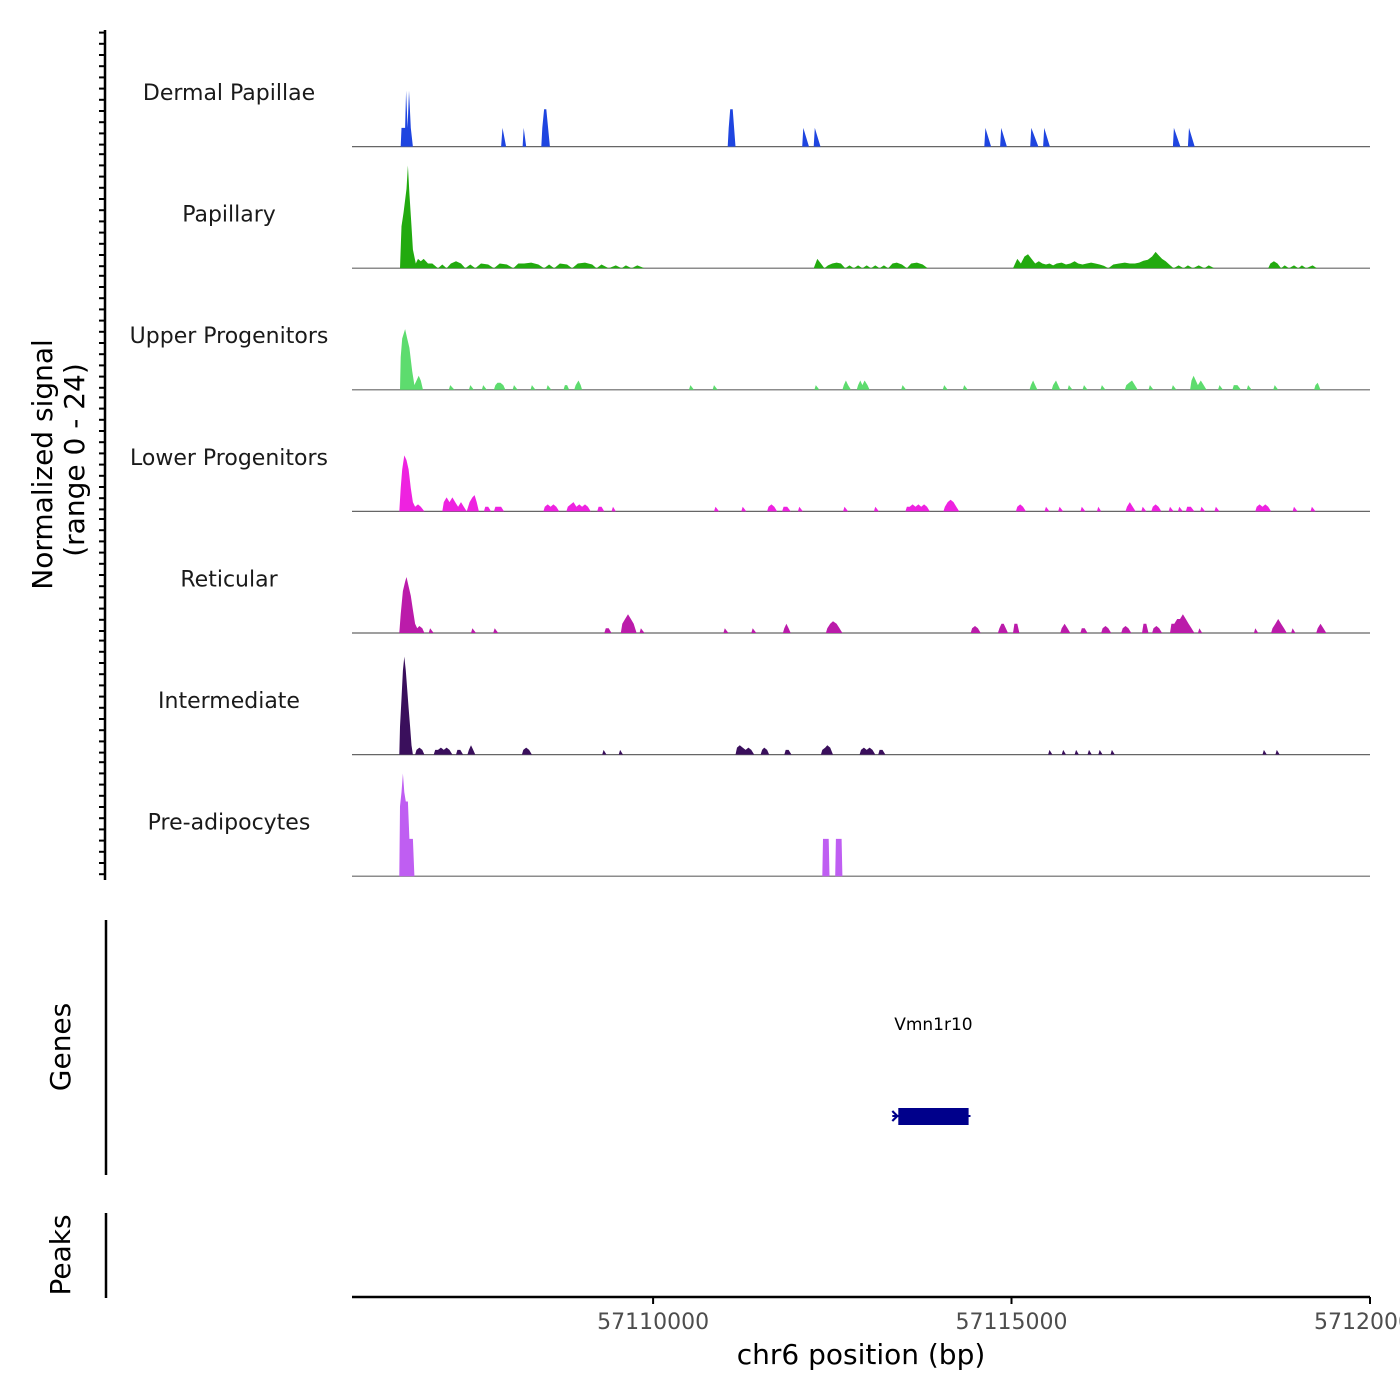 The height and width of the screenshot is (1400, 1400). What do you see at coordinates (229, 215) in the screenshot?
I see `track-label: Papillary` at bounding box center [229, 215].